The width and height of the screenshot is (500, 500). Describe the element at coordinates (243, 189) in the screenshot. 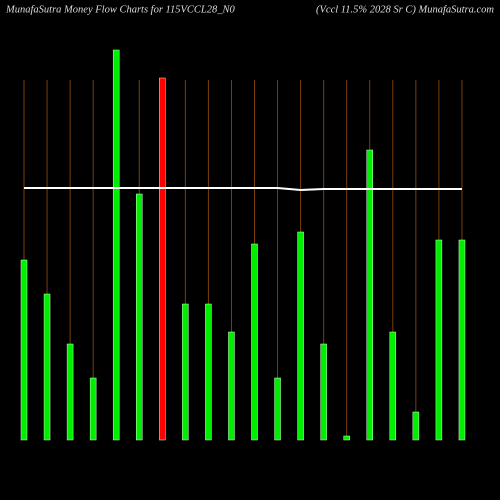

I see `money-flow-line` at that location.